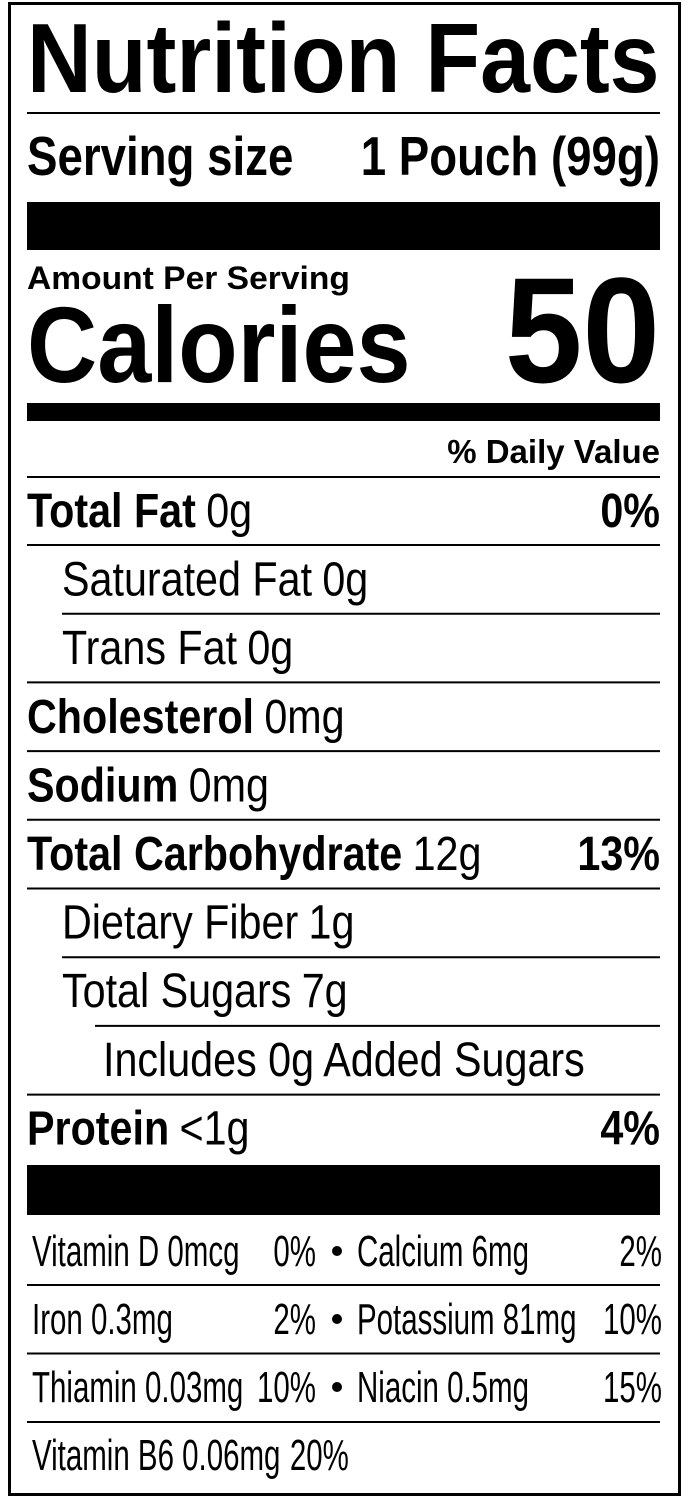 This screenshot has width=688, height=1500. What do you see at coordinates (332, 923) in the screenshot?
I see `nutrient-amount: 1g` at bounding box center [332, 923].